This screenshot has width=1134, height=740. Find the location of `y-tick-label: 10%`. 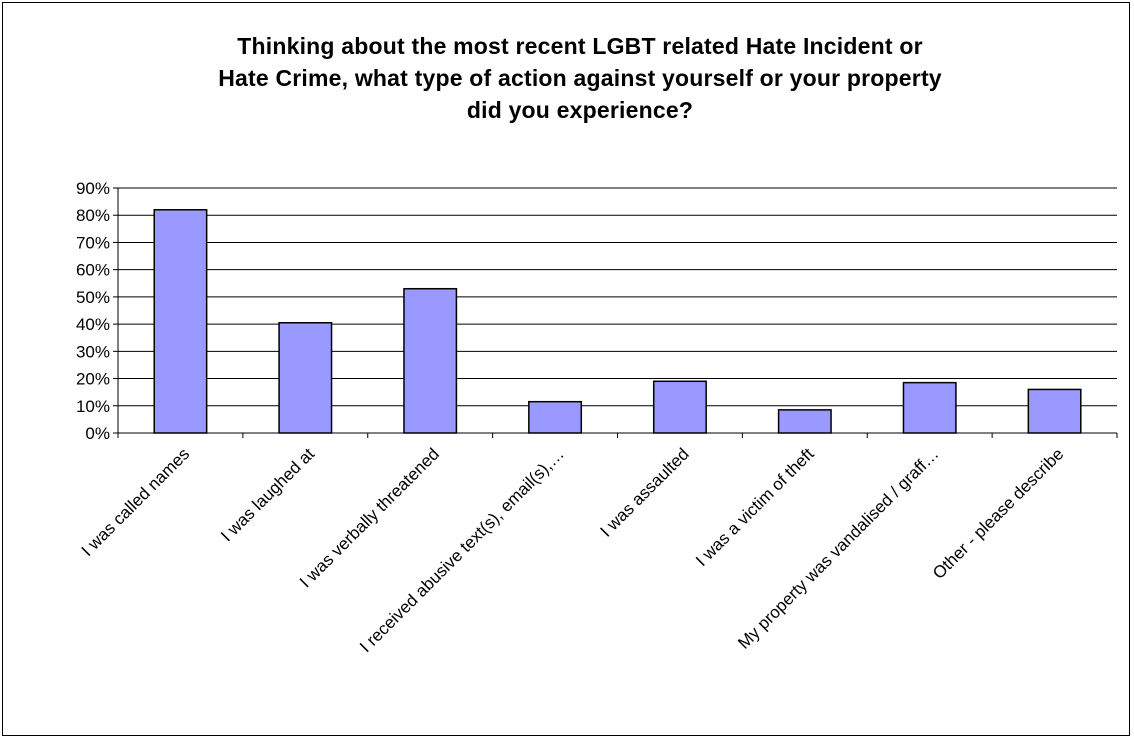

y-tick-label: 10% is located at coordinates (93, 406).